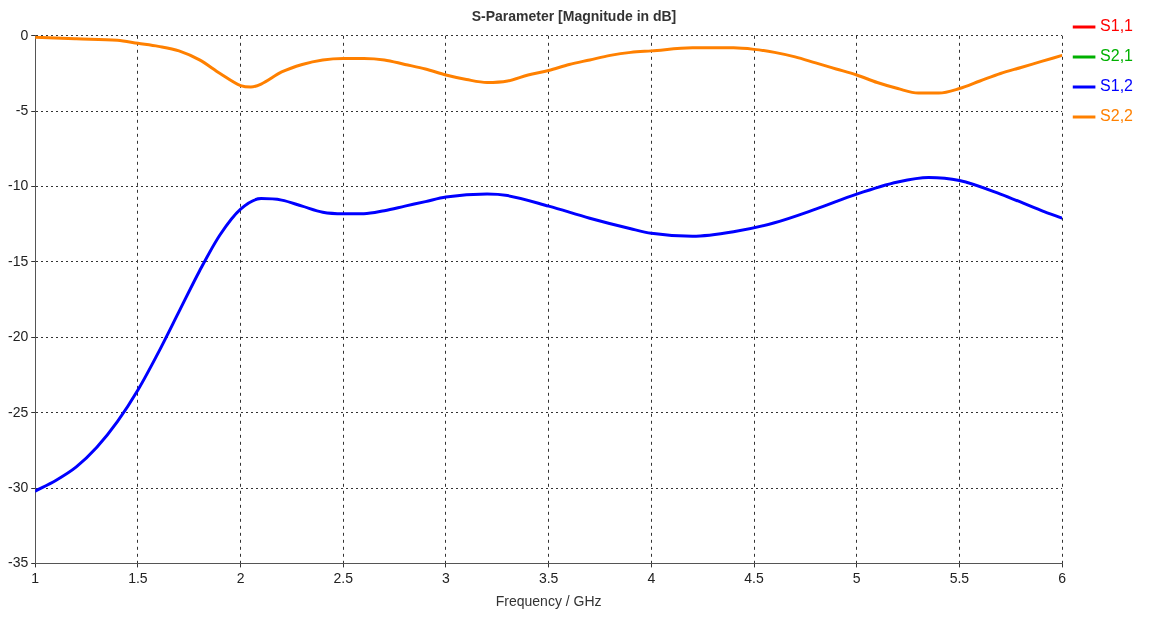  Describe the element at coordinates (138, 577) in the screenshot. I see `x-tick-label: 1.5` at that location.